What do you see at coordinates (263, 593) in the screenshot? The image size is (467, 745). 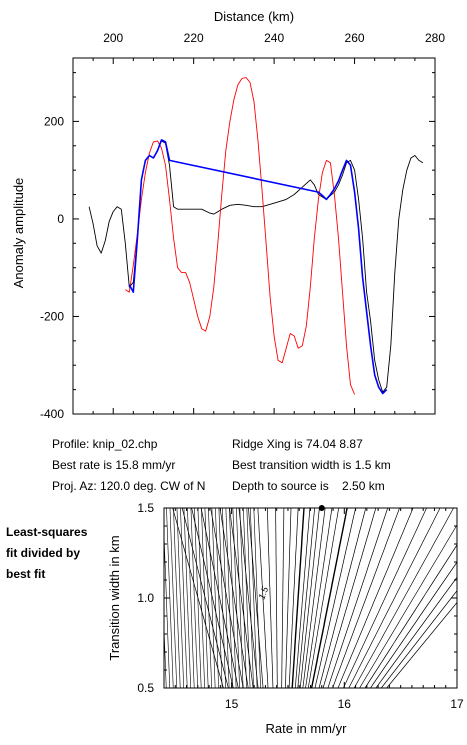 I see `contour-inline-label: 1.5` at bounding box center [263, 593].